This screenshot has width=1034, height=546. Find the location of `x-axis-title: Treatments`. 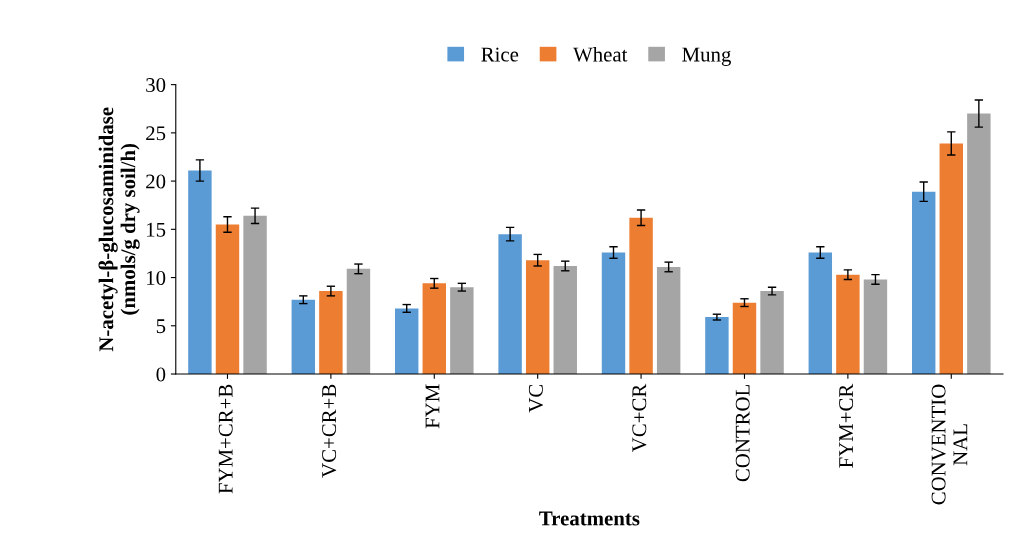

x-axis-title: Treatments is located at coordinates (589, 518).